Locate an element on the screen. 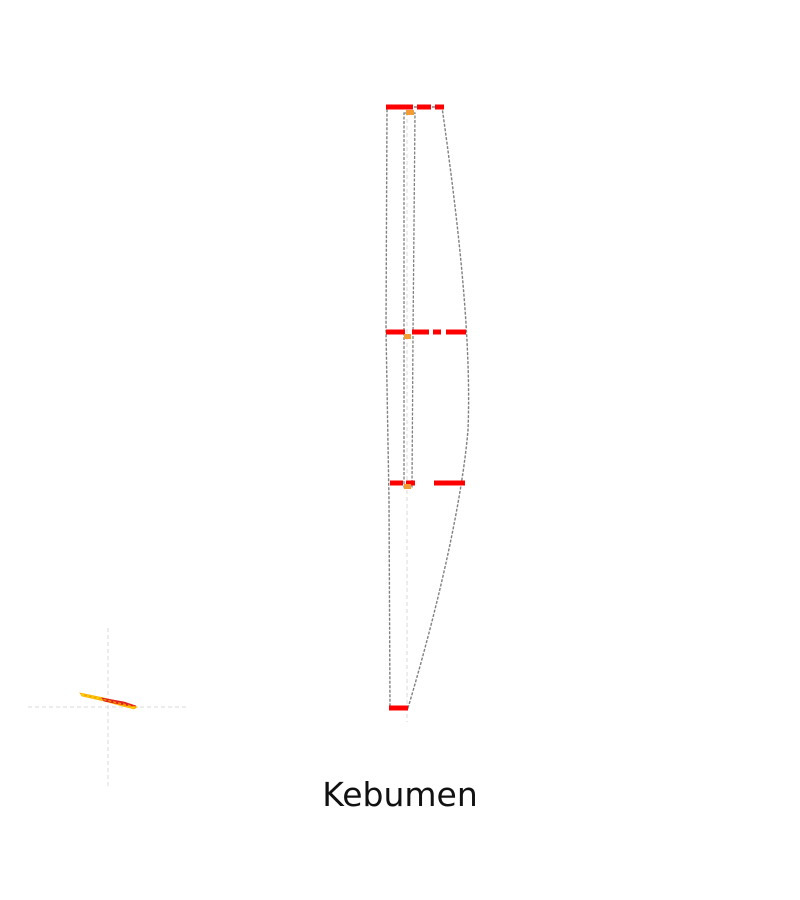 This screenshot has height=900, width=800. planview-shape is located at coordinates (108, 701).